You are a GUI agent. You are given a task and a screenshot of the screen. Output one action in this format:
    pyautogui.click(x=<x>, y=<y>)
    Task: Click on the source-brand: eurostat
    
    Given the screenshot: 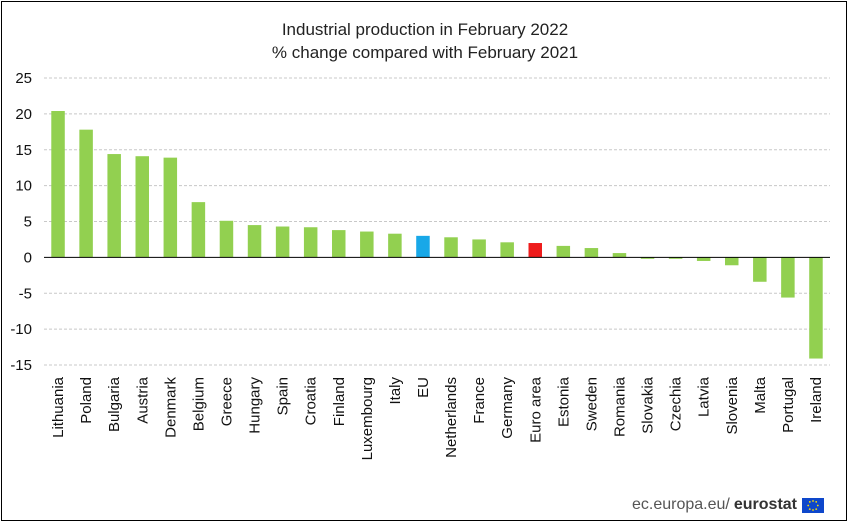 What is the action you would take?
    pyautogui.click(x=765, y=504)
    